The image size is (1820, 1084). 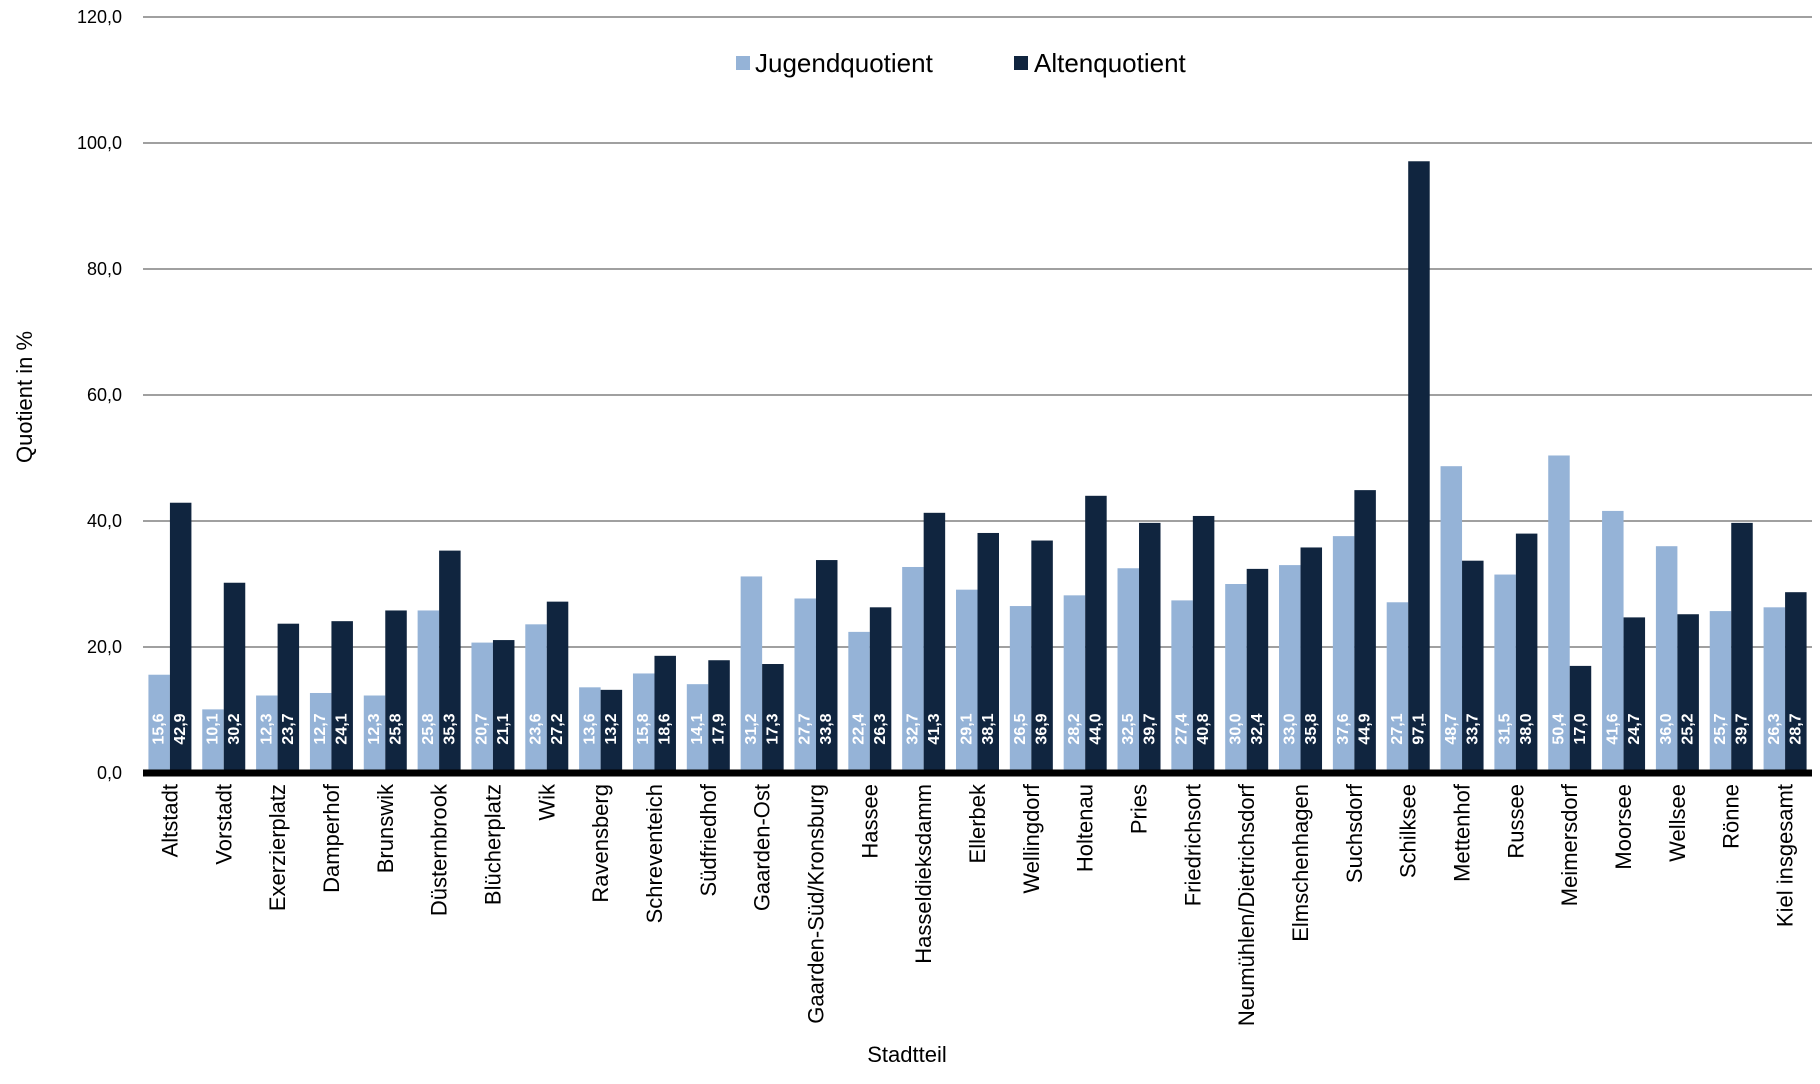 I want to click on bar-jugendquotient-elmschenhagen, so click(x=1290, y=669).